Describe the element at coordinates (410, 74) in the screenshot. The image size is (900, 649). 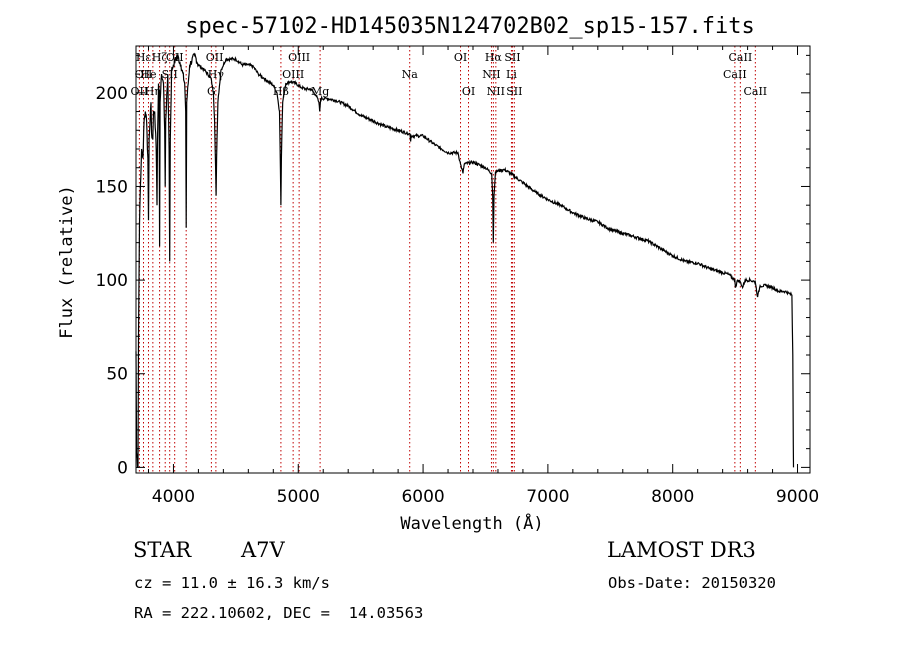
I see `marker-label: Na` at that location.